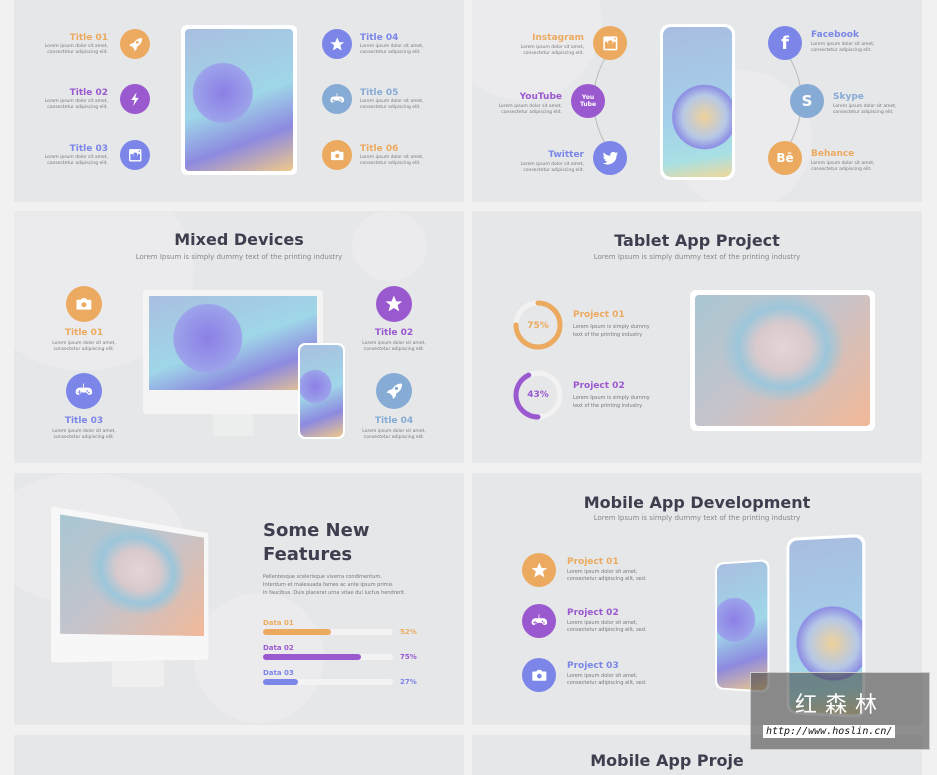  I want to click on rocket-icon, so click(394, 391).